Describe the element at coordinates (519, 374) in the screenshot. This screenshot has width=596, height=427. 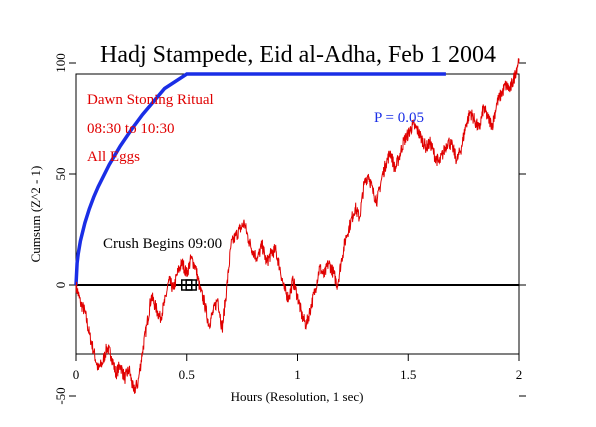
I see `x-tick-label: 2` at that location.